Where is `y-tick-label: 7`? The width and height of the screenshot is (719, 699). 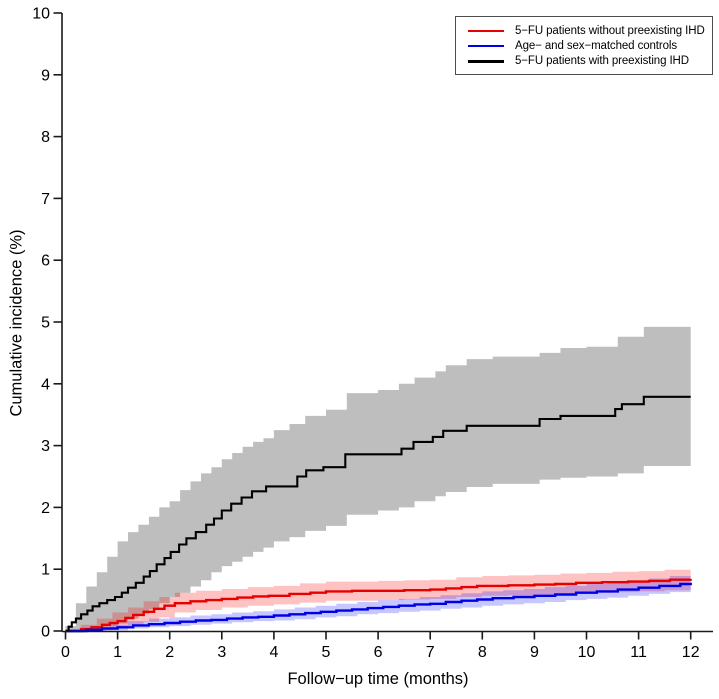
y-tick-label: 7 is located at coordinates (45, 199).